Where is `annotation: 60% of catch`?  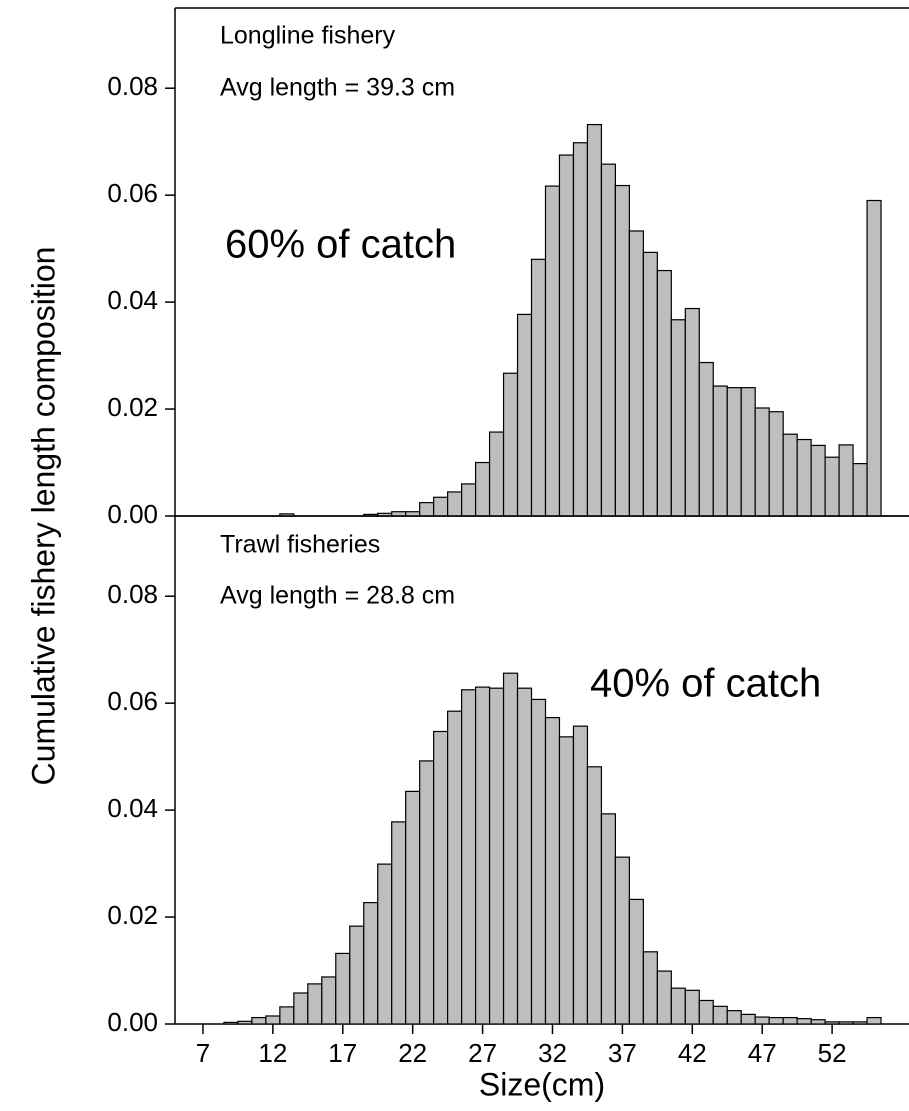
annotation: 60% of catch is located at coordinates (340, 245).